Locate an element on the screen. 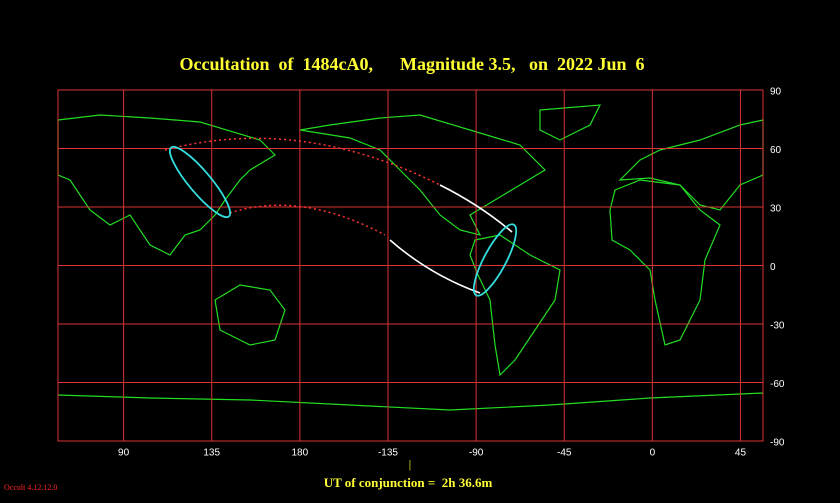  path-south-visible is located at coordinates (435, 266).